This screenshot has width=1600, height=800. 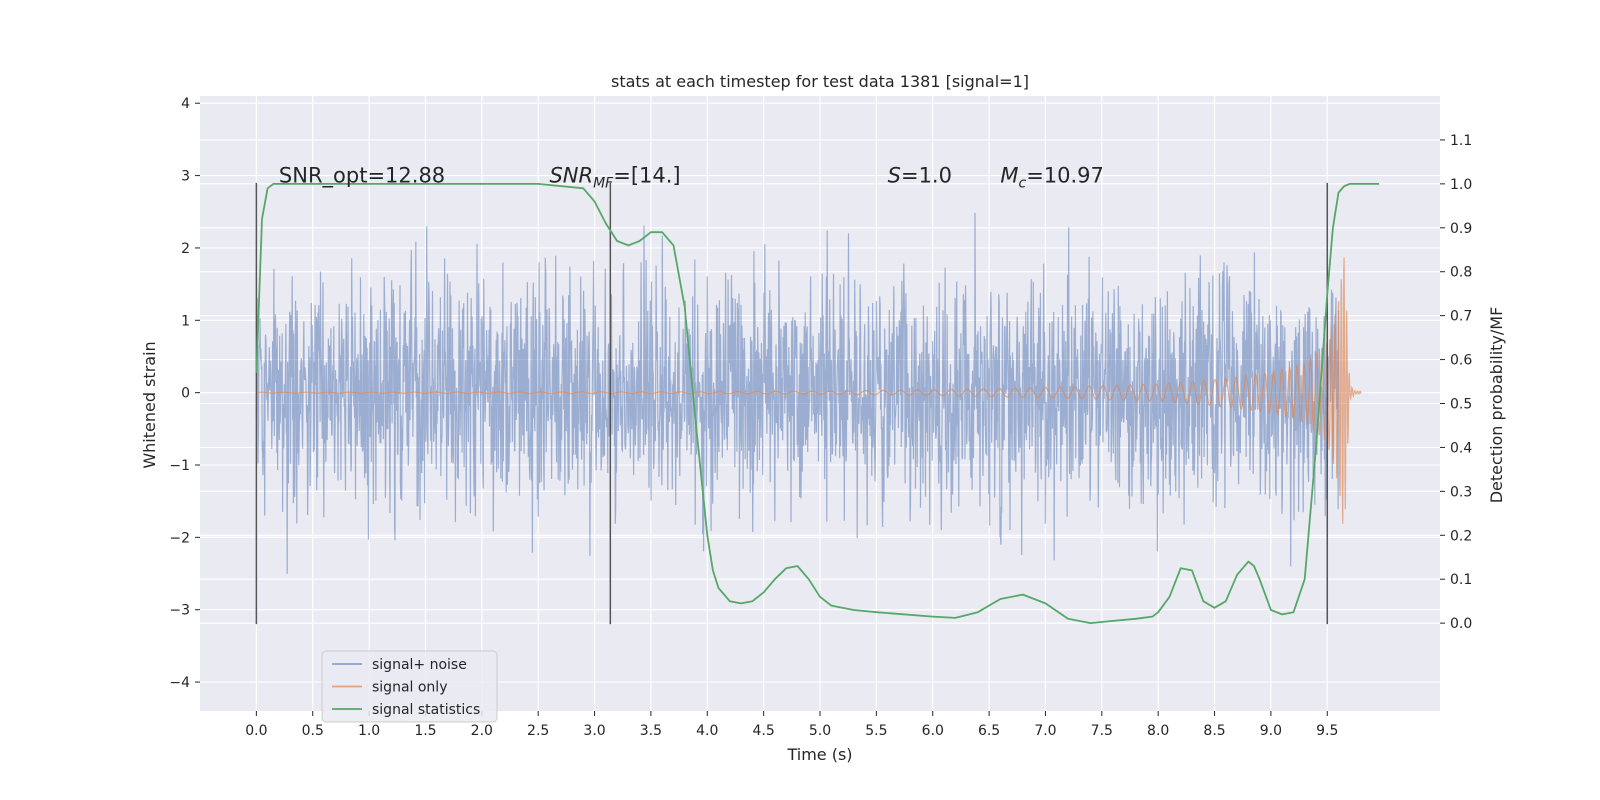 I want to click on annotation: SNR_opt=12.88, so click(x=362, y=176).